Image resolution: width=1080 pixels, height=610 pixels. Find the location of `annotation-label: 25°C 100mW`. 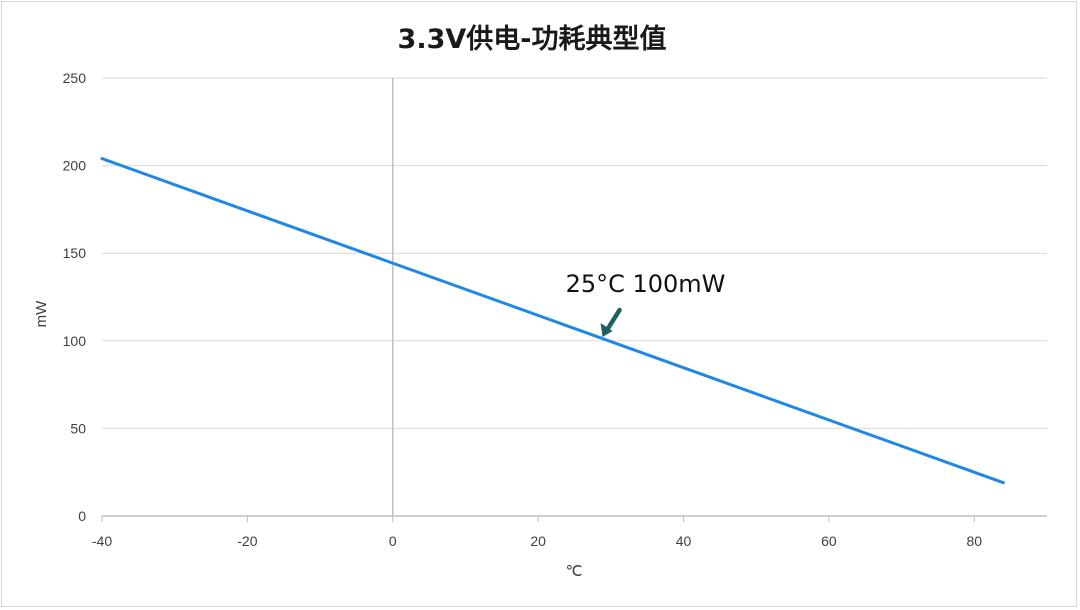

annotation-label: 25°C 100mW is located at coordinates (646, 284).